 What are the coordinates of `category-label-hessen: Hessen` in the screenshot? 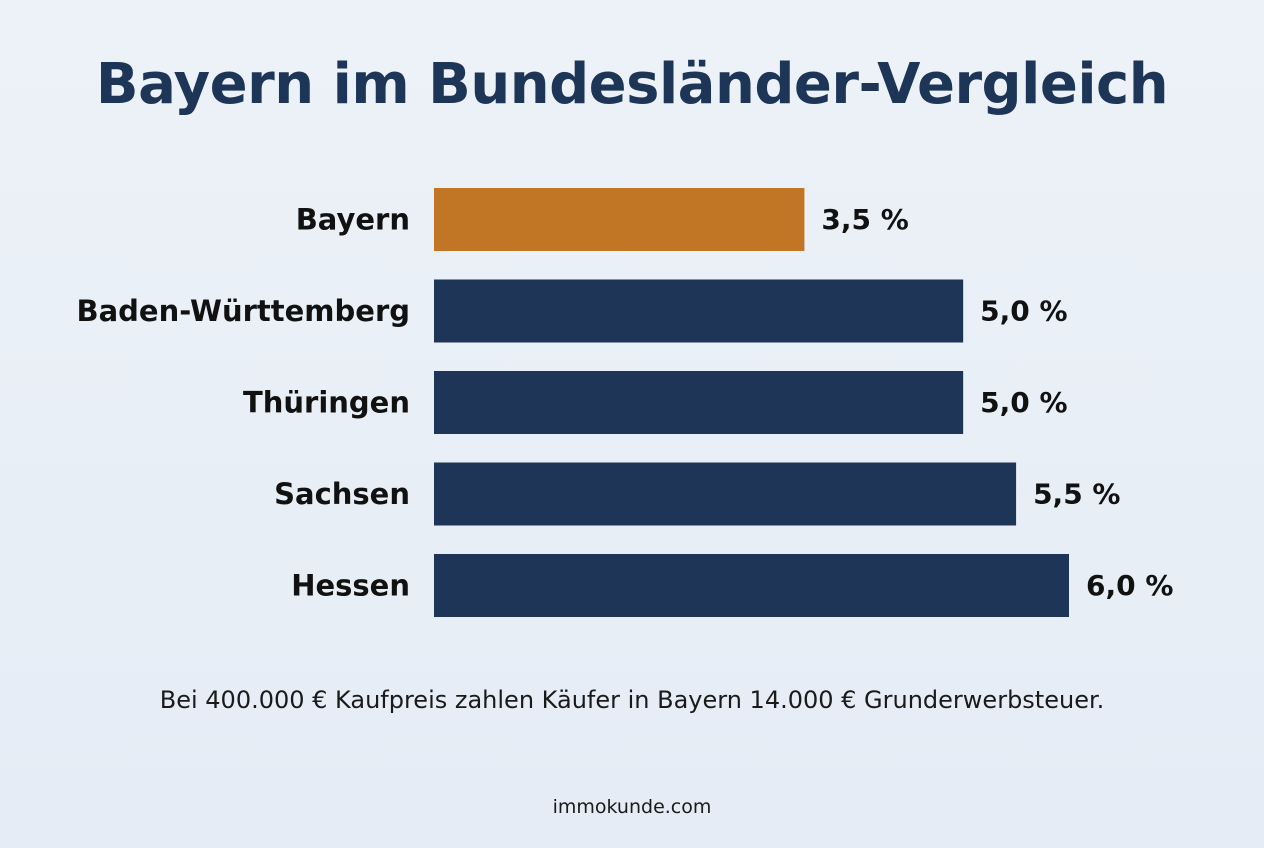 It's located at (350, 586).